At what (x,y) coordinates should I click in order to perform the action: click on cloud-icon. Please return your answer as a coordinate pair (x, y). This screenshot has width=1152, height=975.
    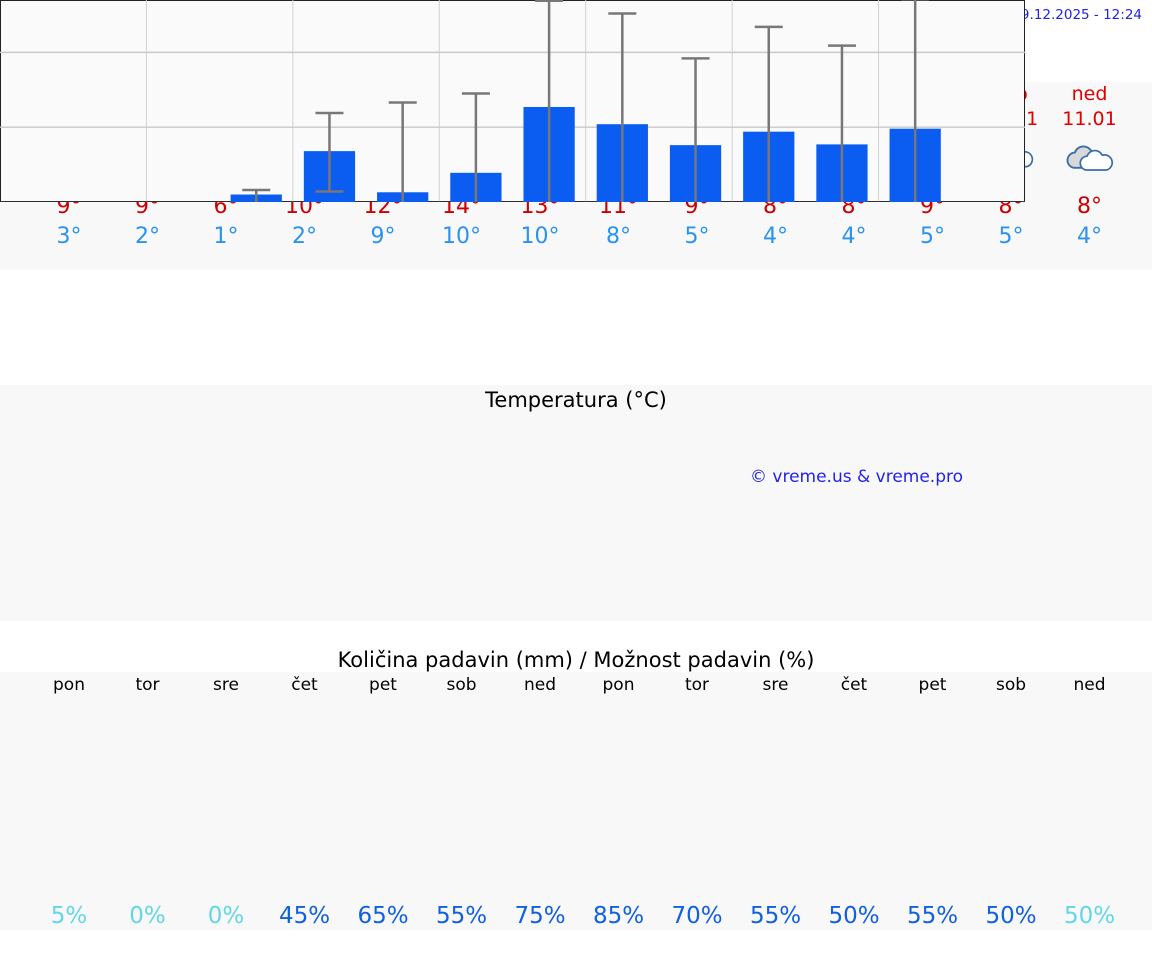
    Looking at the image, I should click on (1089, 161).